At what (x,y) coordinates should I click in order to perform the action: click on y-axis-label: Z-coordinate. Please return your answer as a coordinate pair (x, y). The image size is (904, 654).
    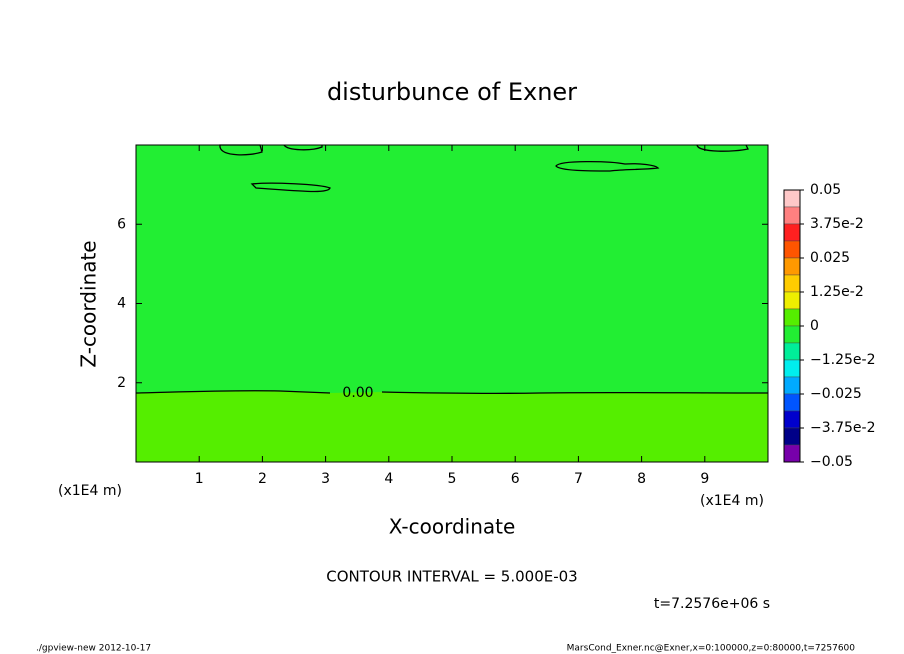
    Looking at the image, I should click on (89, 303).